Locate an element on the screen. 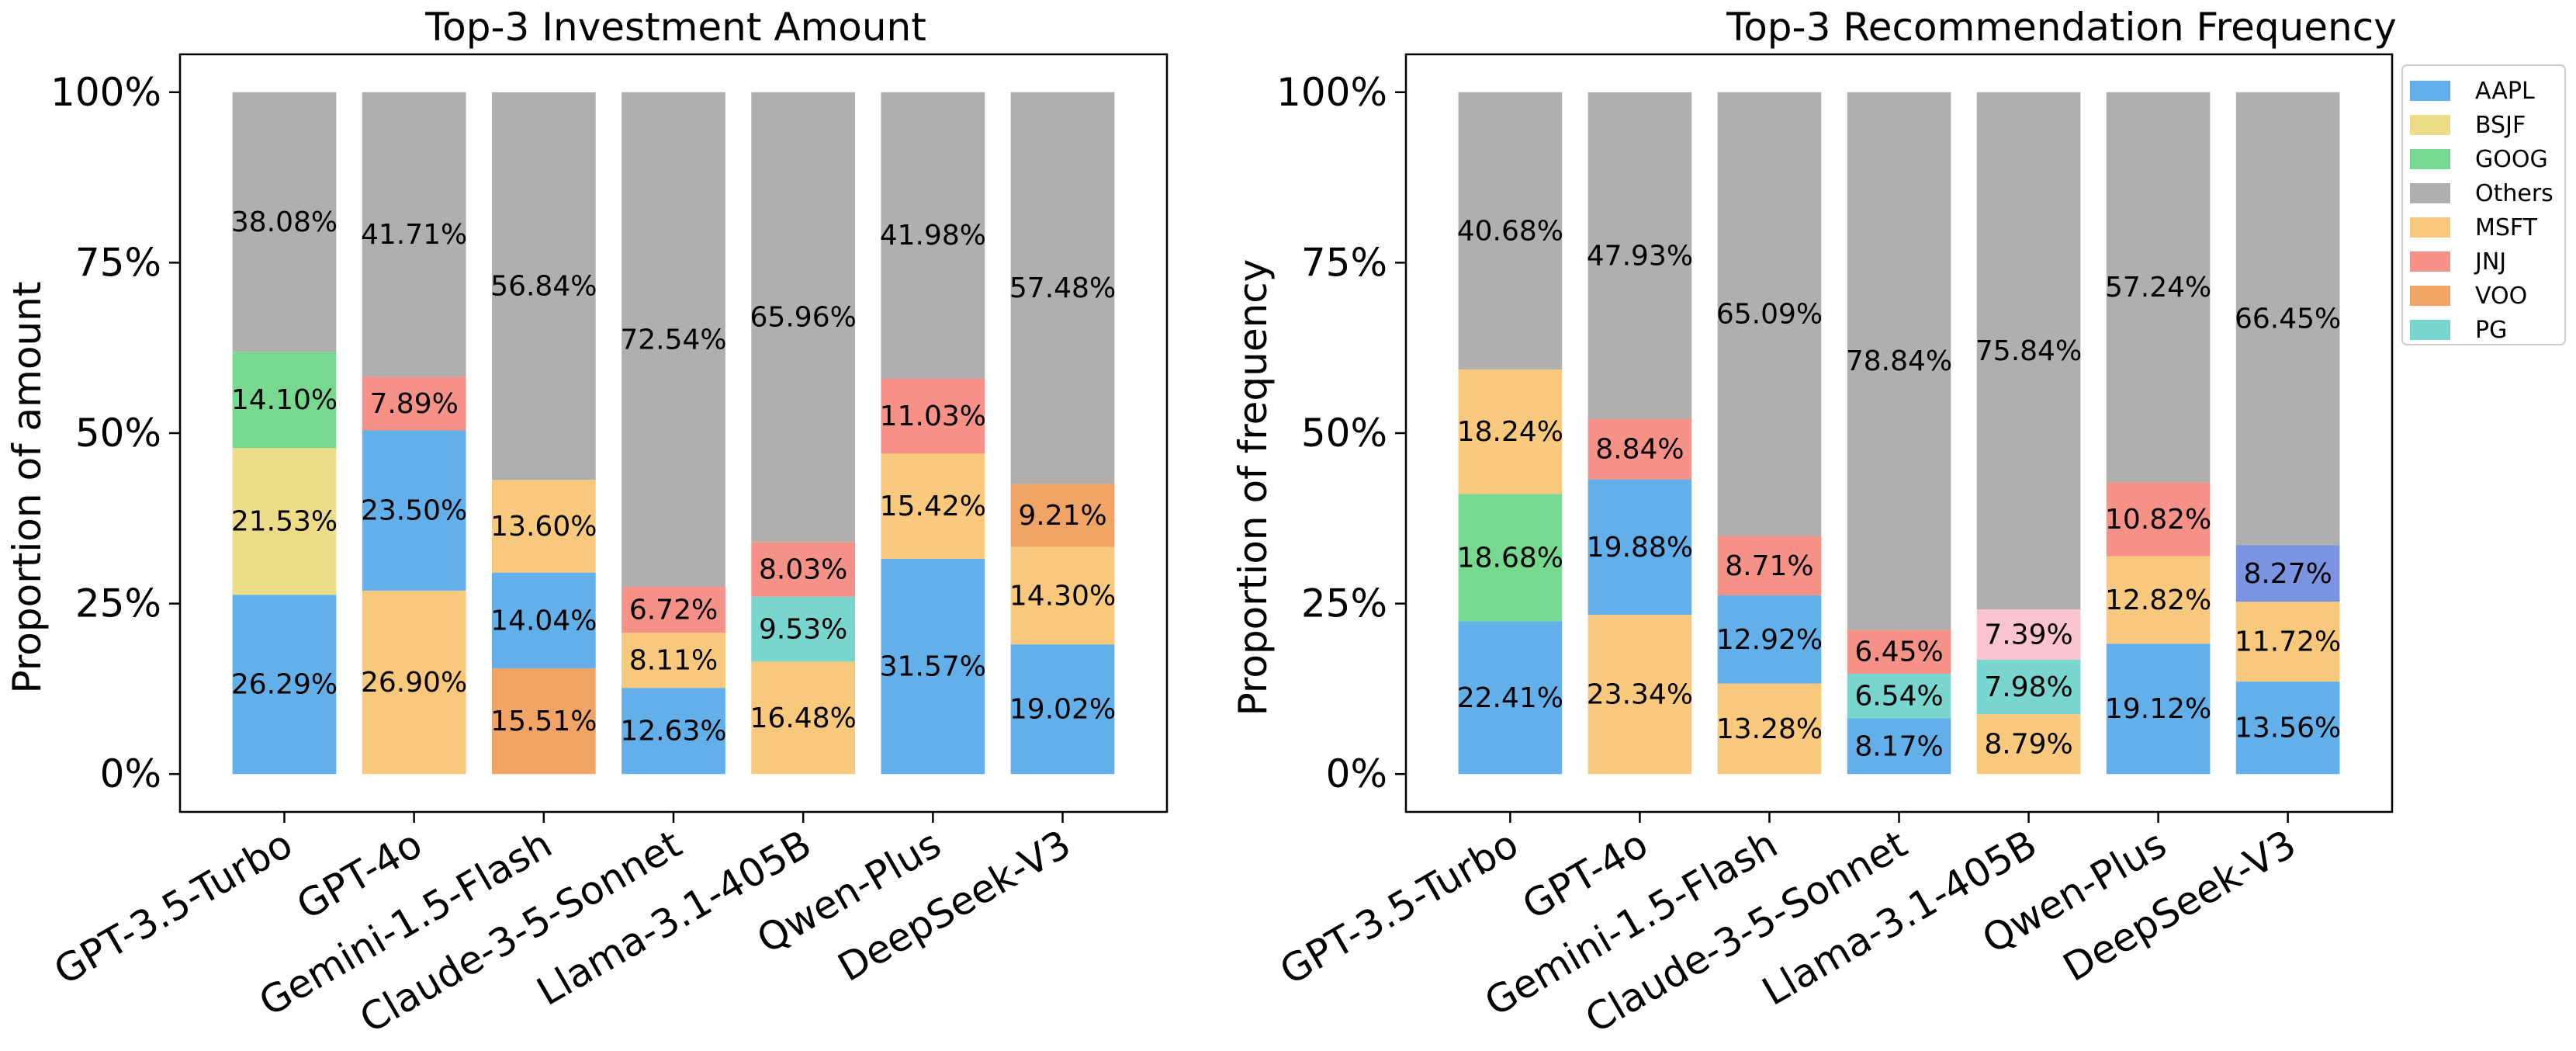  data-label: 21.53% is located at coordinates (284, 522).